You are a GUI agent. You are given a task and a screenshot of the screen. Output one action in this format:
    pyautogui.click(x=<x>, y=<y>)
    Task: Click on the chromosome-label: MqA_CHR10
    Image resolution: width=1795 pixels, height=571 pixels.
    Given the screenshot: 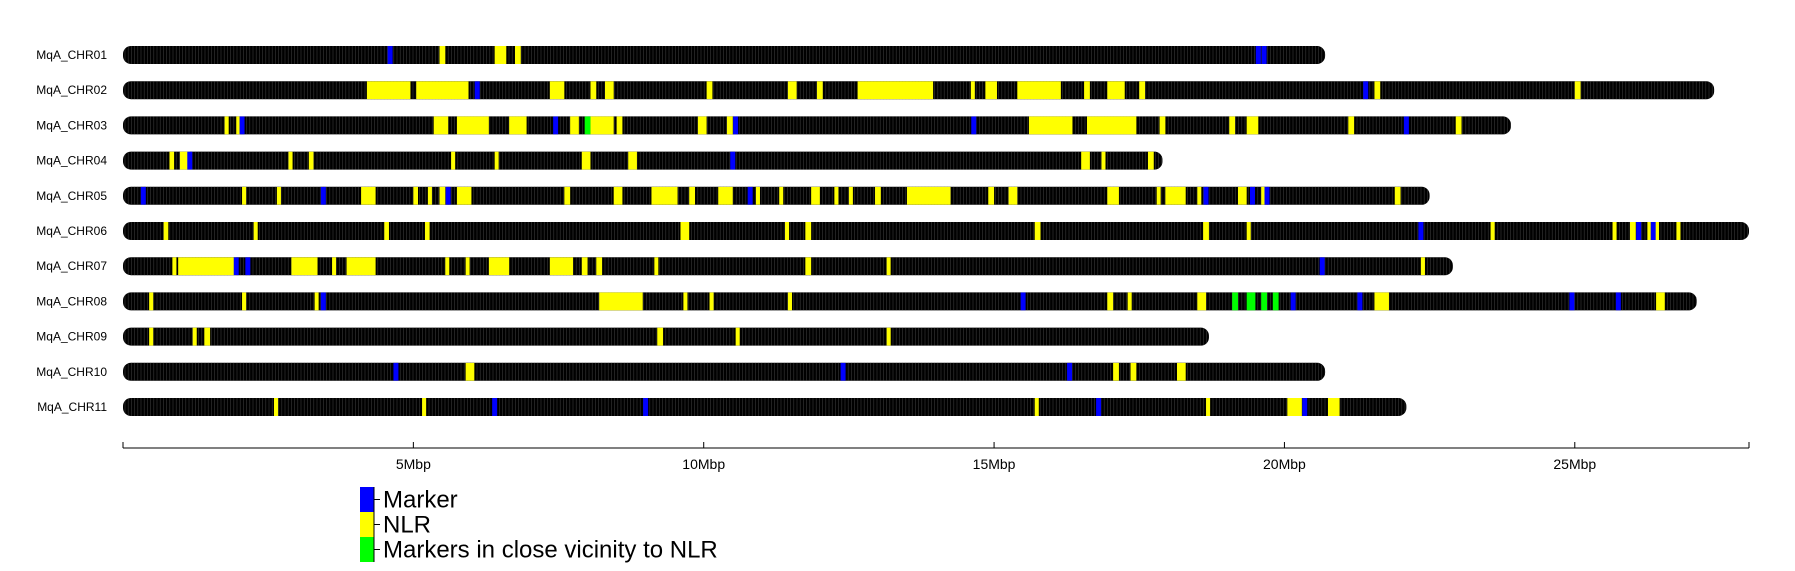 What is the action you would take?
    pyautogui.click(x=71, y=372)
    